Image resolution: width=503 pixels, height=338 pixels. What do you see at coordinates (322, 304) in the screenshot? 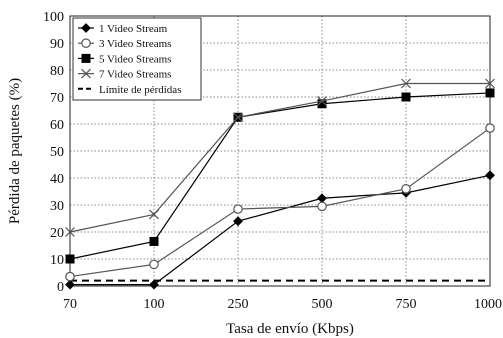
I see `x-tick-label: 500` at bounding box center [322, 304].